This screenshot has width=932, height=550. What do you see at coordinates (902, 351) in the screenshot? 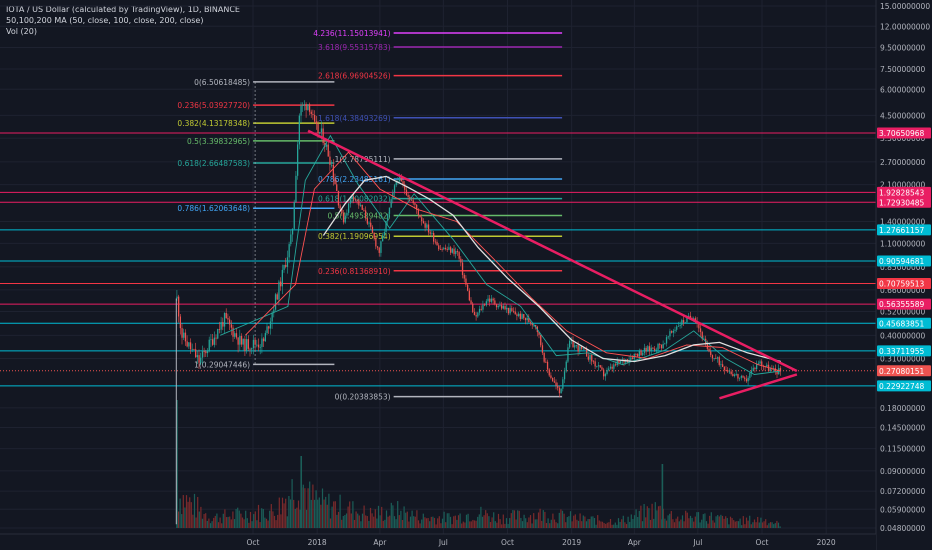
I see `price-badge-label: 0.33711955` at bounding box center [902, 351].